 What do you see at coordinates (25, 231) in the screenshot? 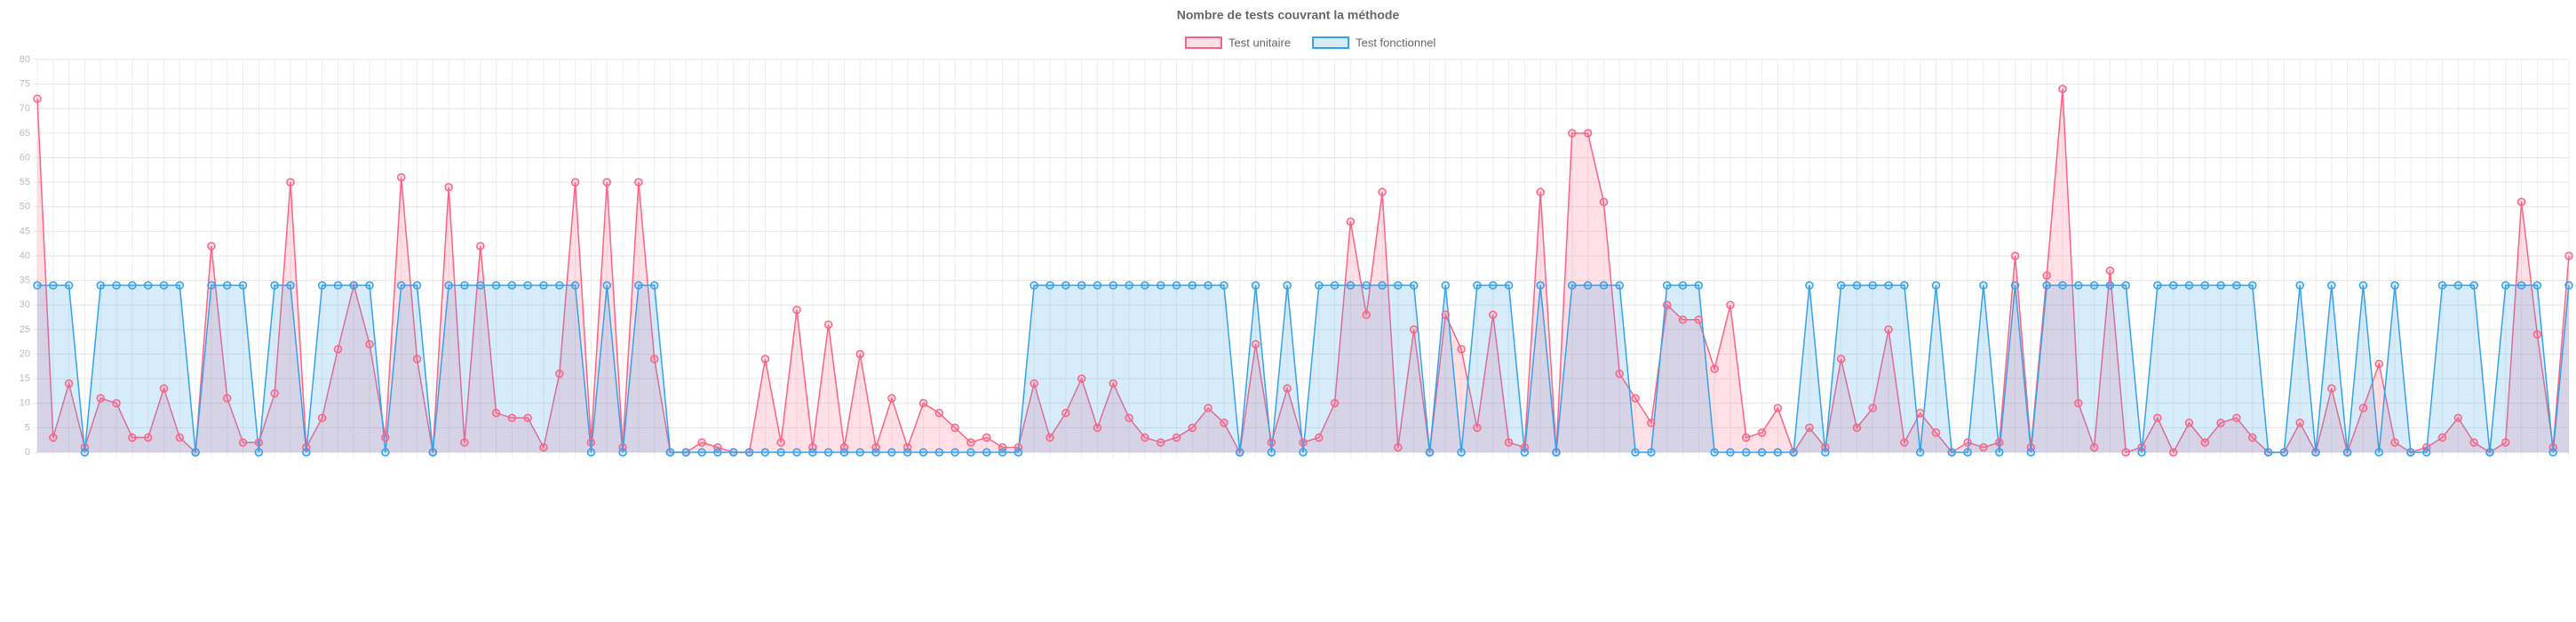
I see `y-tick-label: 45` at bounding box center [25, 231].